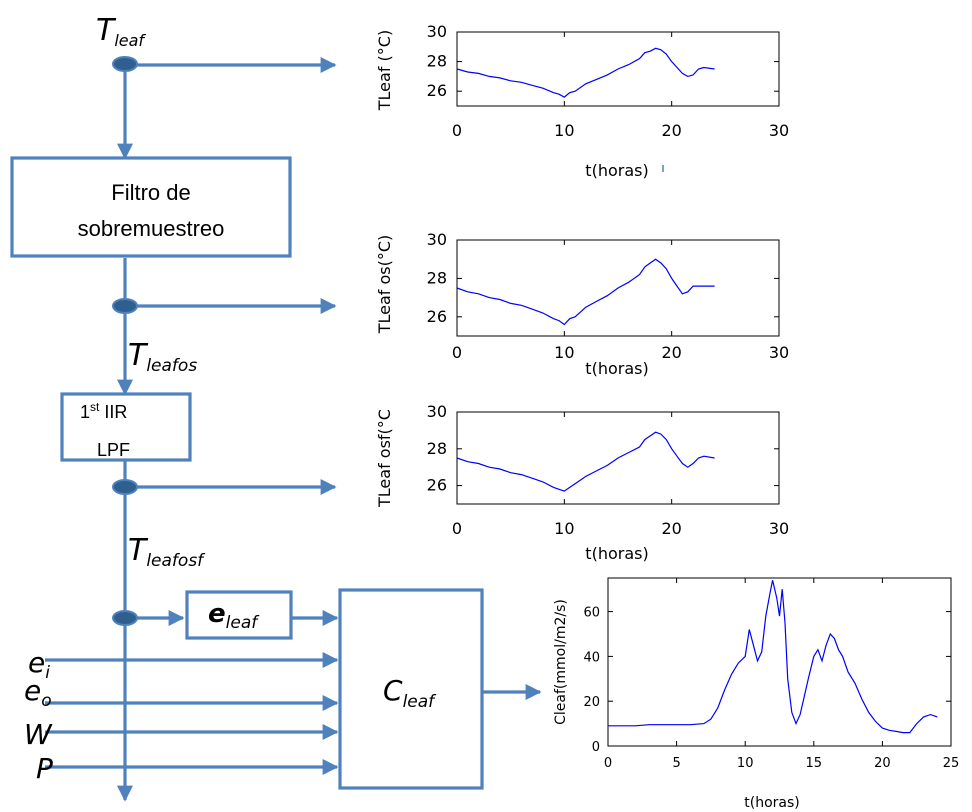  What do you see at coordinates (951, 763) in the screenshot?
I see `x-tick-label: 25` at bounding box center [951, 763].